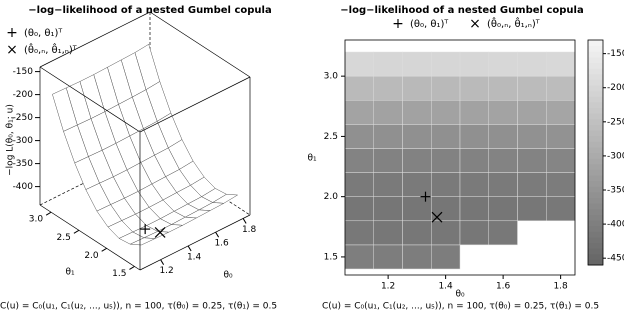 The image size is (624, 310). Describe the element at coordinates (143, 241) in the screenshot. I see `surface-facet` at that location.